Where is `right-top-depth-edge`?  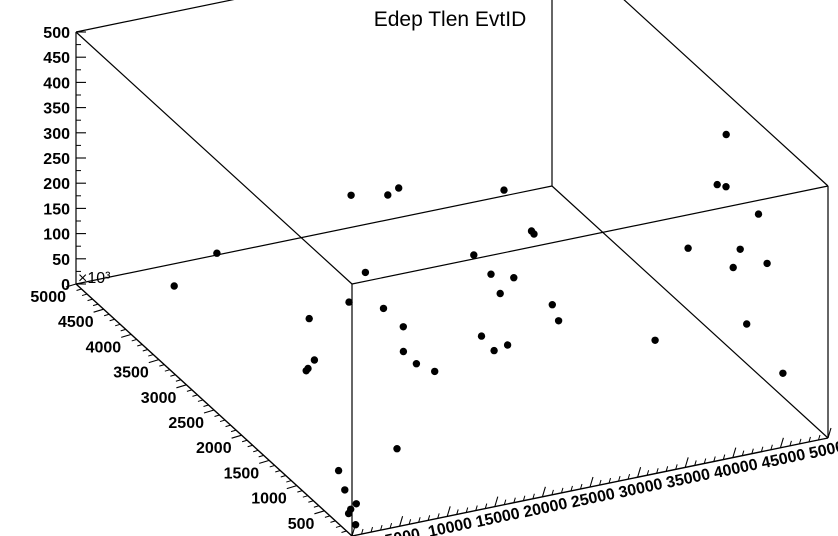
right-top-depth-edge is located at coordinates (726, 93).